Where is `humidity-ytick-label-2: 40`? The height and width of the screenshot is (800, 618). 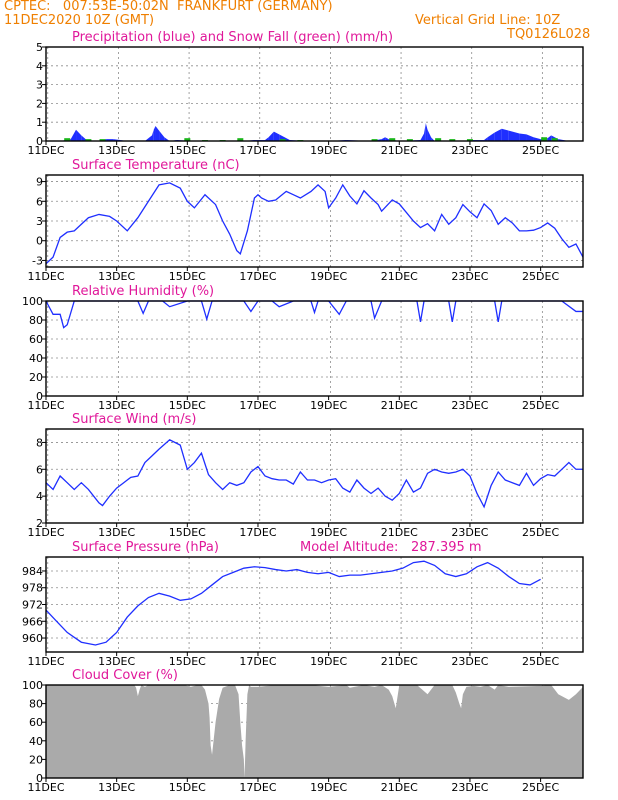
humidity-ytick-label-2: 40 is located at coordinates (36, 358).